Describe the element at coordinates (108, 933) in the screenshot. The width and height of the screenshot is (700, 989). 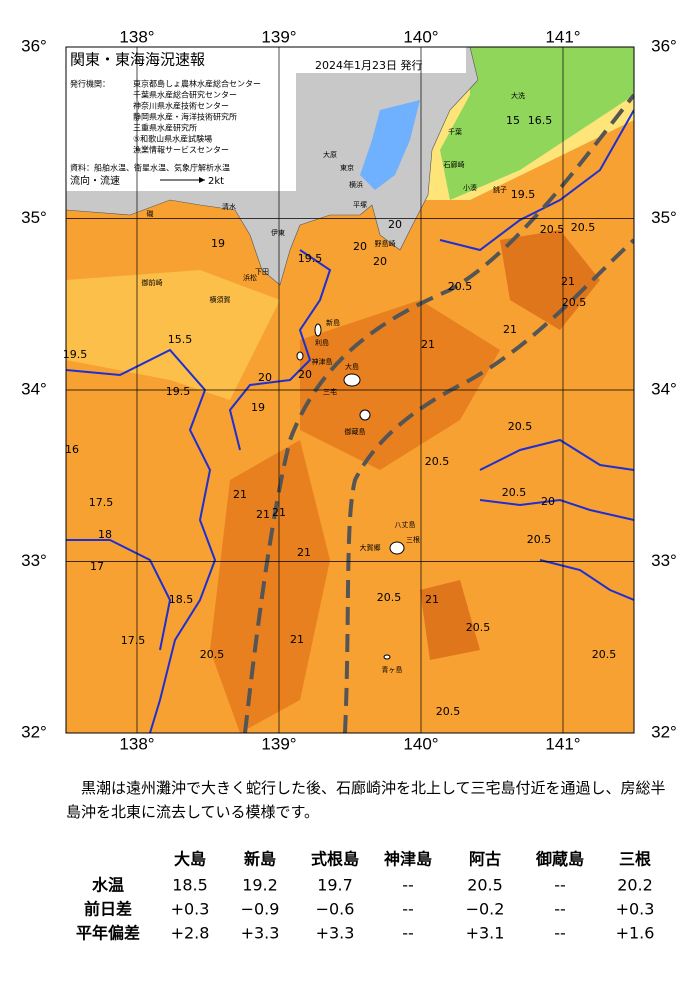
I see `row-label: 平年偏差` at that location.